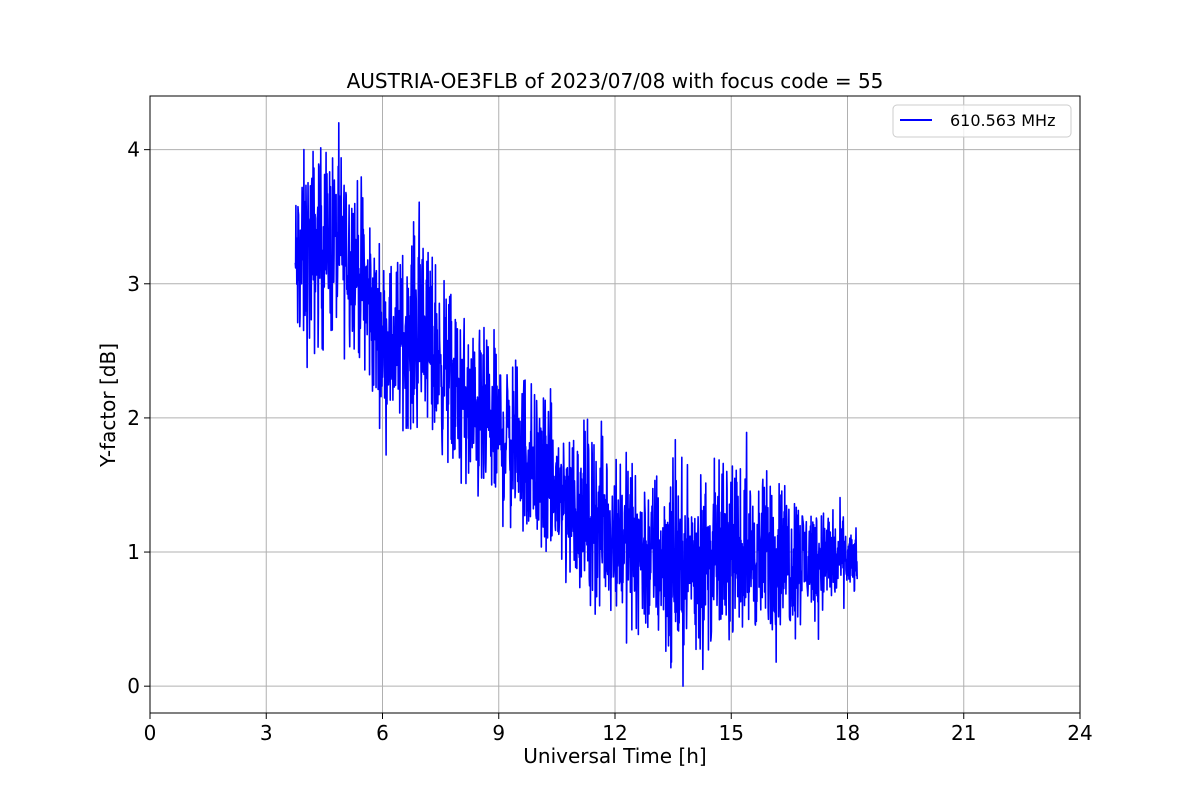 The height and width of the screenshot is (800, 1200). Describe the element at coordinates (498, 733) in the screenshot. I see `x-tick-label: 9` at that location.